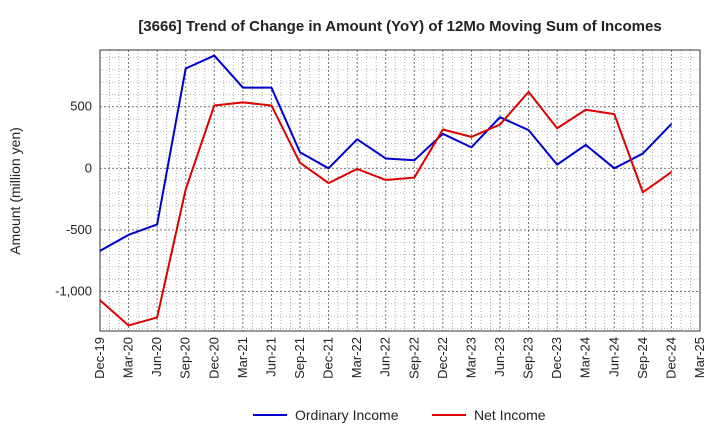  What do you see at coordinates (99, 358) in the screenshot?
I see `x-tick-label: Dec-19` at bounding box center [99, 358].